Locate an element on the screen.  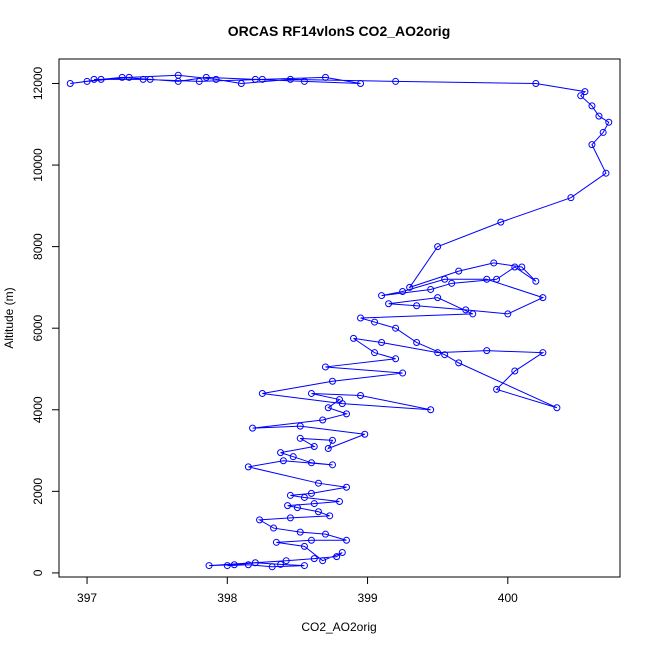
y-tick-label: 2000 is located at coordinates (38, 491).